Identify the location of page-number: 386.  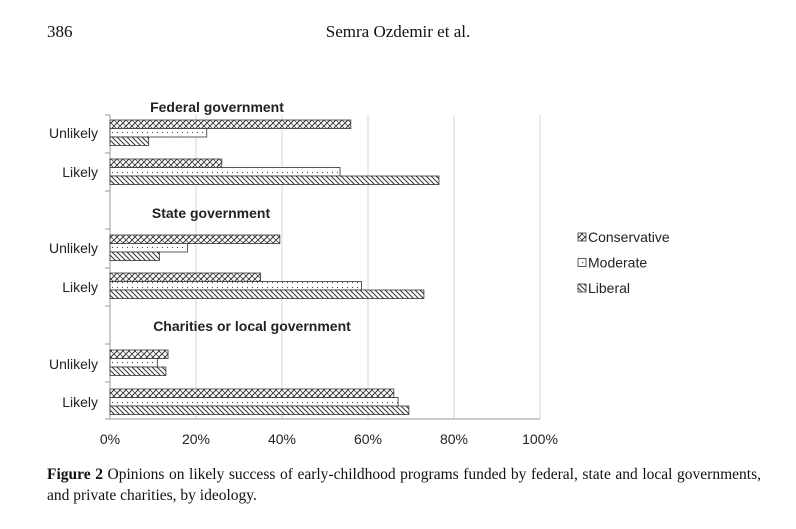
(60, 31).